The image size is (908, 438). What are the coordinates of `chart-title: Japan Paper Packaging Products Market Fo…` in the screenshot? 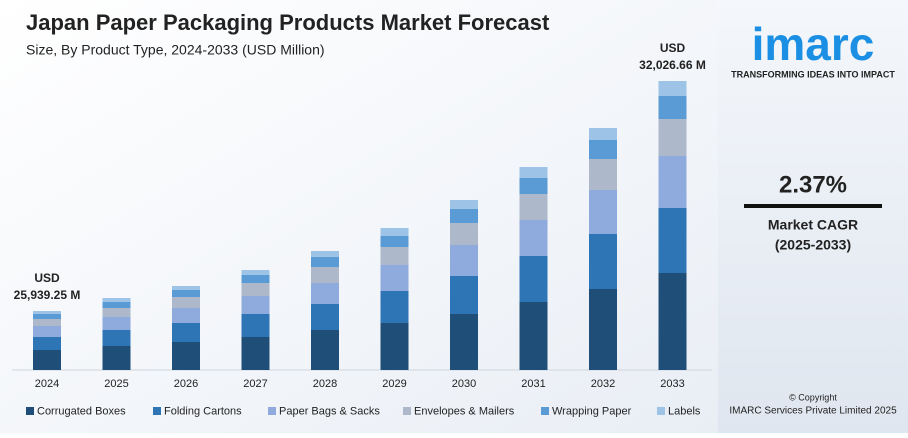 It's located at (288, 22).